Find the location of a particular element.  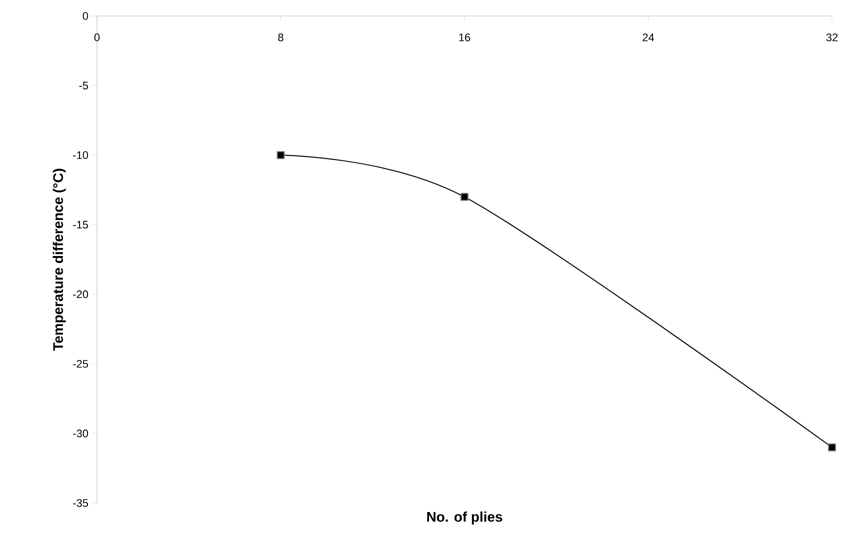

y-tick-label: -25 is located at coordinates (80, 364).